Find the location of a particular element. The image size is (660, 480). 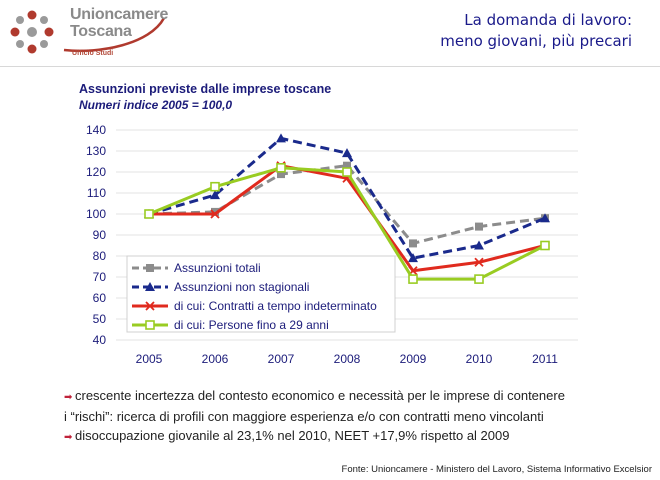

y-axis-ticks: 140 130 120 110 100 90 80 70 60 50 40 is located at coordinates (96, 235).